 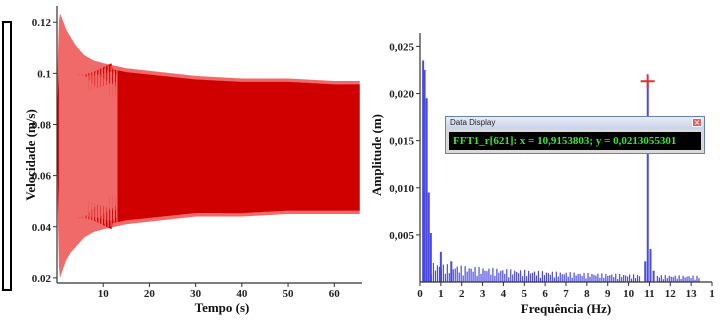 I want to click on fft-x-tick-label: 9, so click(x=608, y=294).